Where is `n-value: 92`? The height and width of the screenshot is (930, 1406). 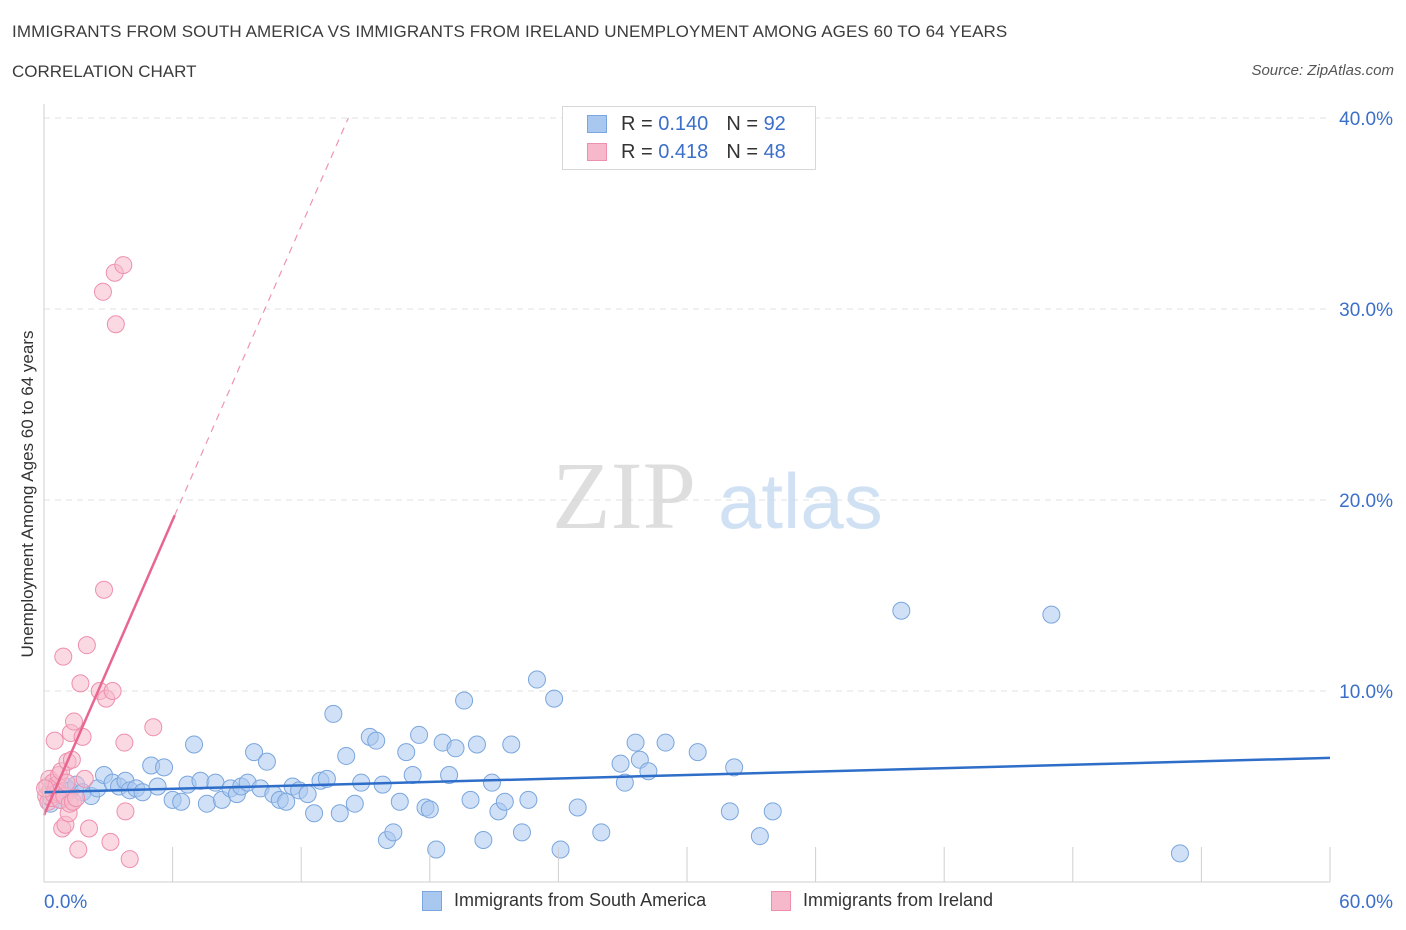 n-value: 92 is located at coordinates (774, 123).